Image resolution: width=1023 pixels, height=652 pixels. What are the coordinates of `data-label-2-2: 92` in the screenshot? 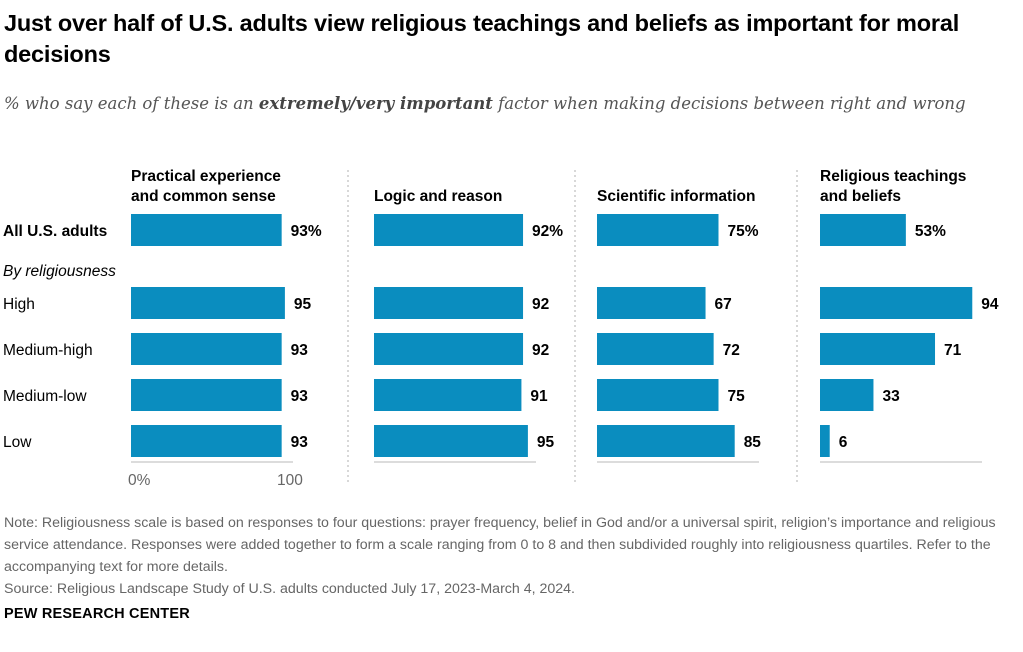 It's located at (540, 304).